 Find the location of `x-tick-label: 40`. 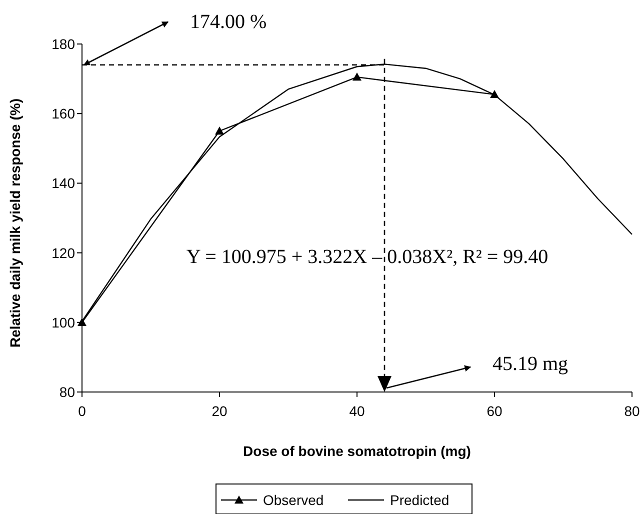

x-tick-label: 40 is located at coordinates (357, 411).